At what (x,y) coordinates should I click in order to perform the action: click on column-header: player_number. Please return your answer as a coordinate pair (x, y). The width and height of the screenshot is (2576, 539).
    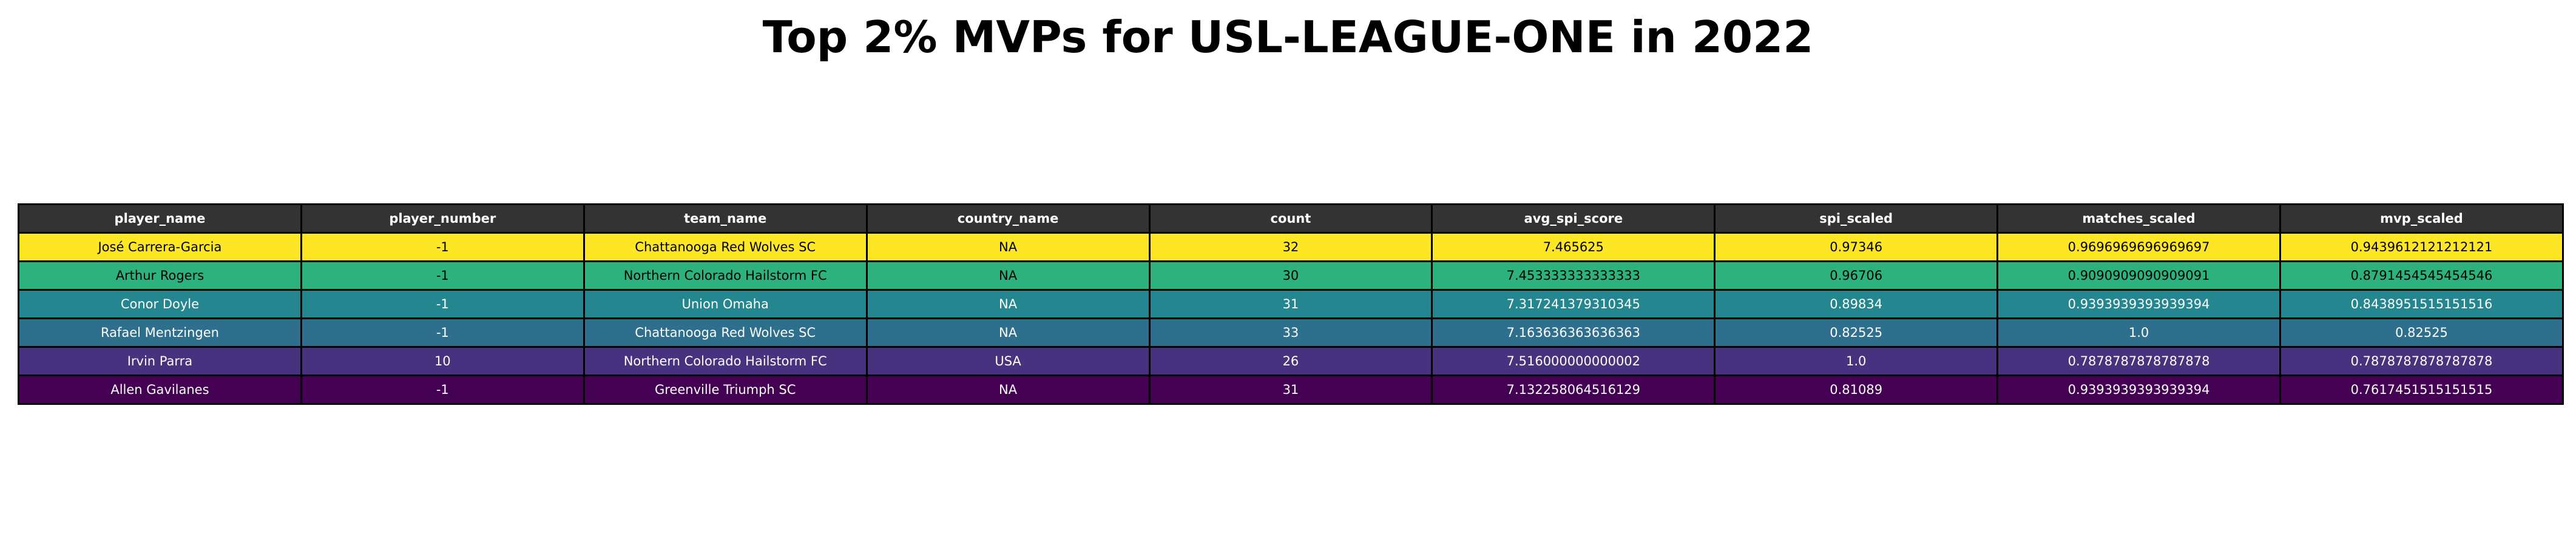
    Looking at the image, I should click on (442, 218).